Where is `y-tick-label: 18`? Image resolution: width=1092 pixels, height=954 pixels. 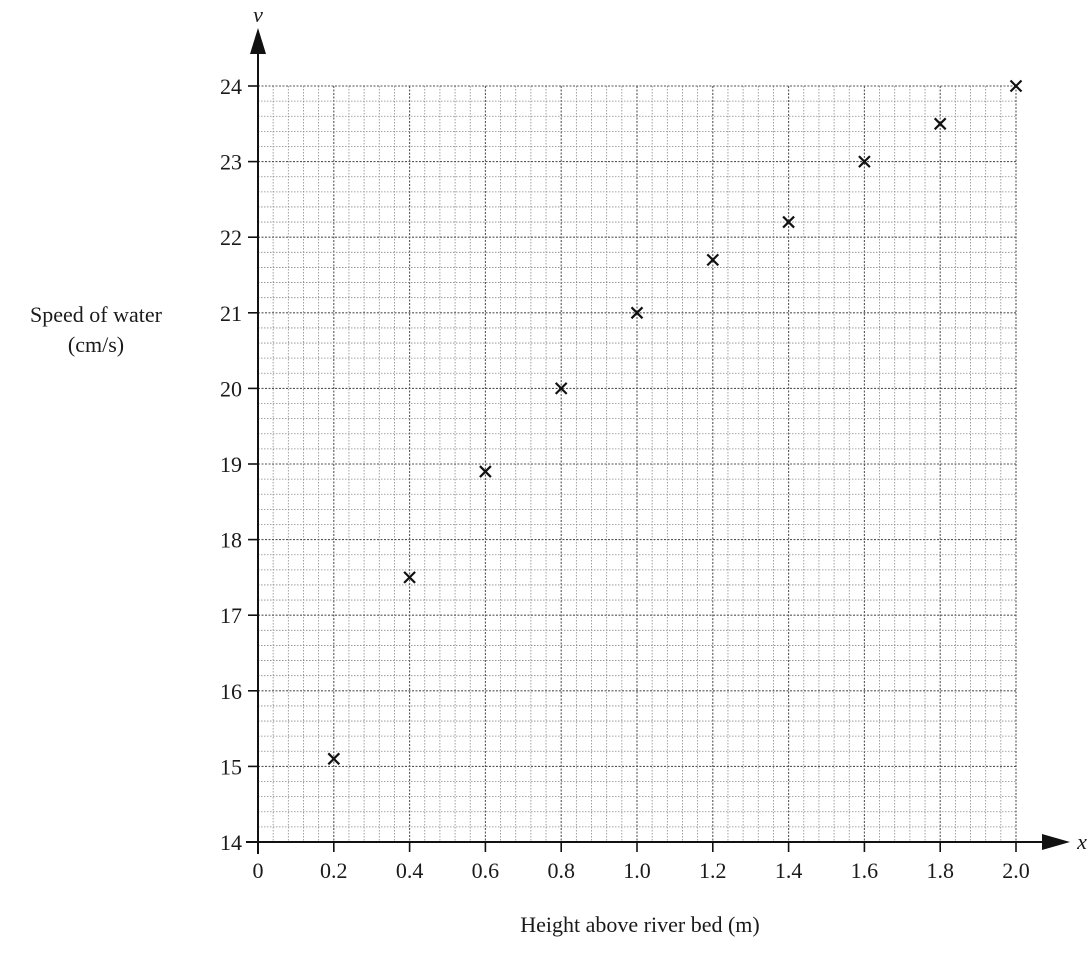
y-tick-label: 18 is located at coordinates (231, 540).